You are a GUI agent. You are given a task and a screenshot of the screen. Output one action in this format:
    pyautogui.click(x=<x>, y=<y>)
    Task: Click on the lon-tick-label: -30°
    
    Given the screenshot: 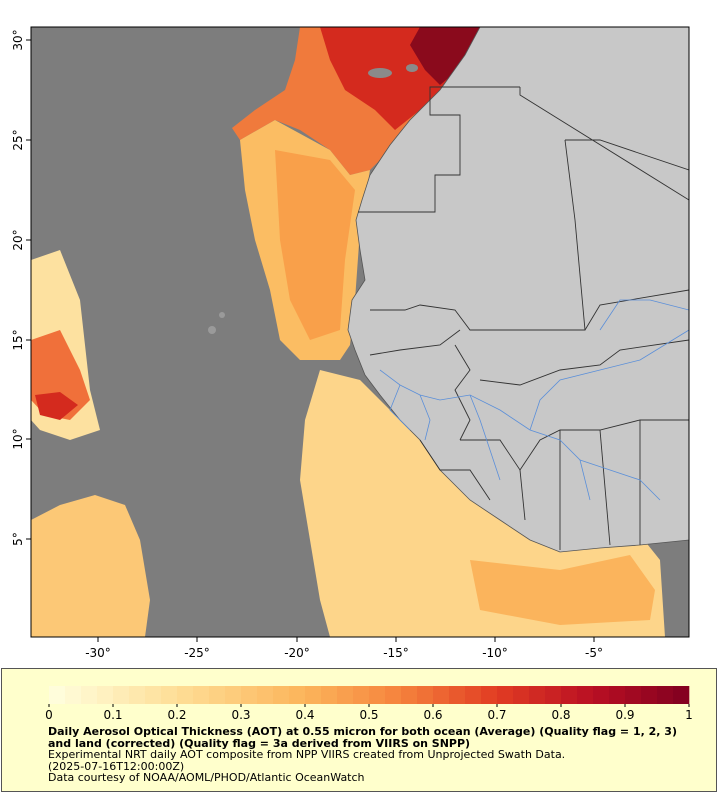 What is the action you would take?
    pyautogui.click(x=98, y=653)
    